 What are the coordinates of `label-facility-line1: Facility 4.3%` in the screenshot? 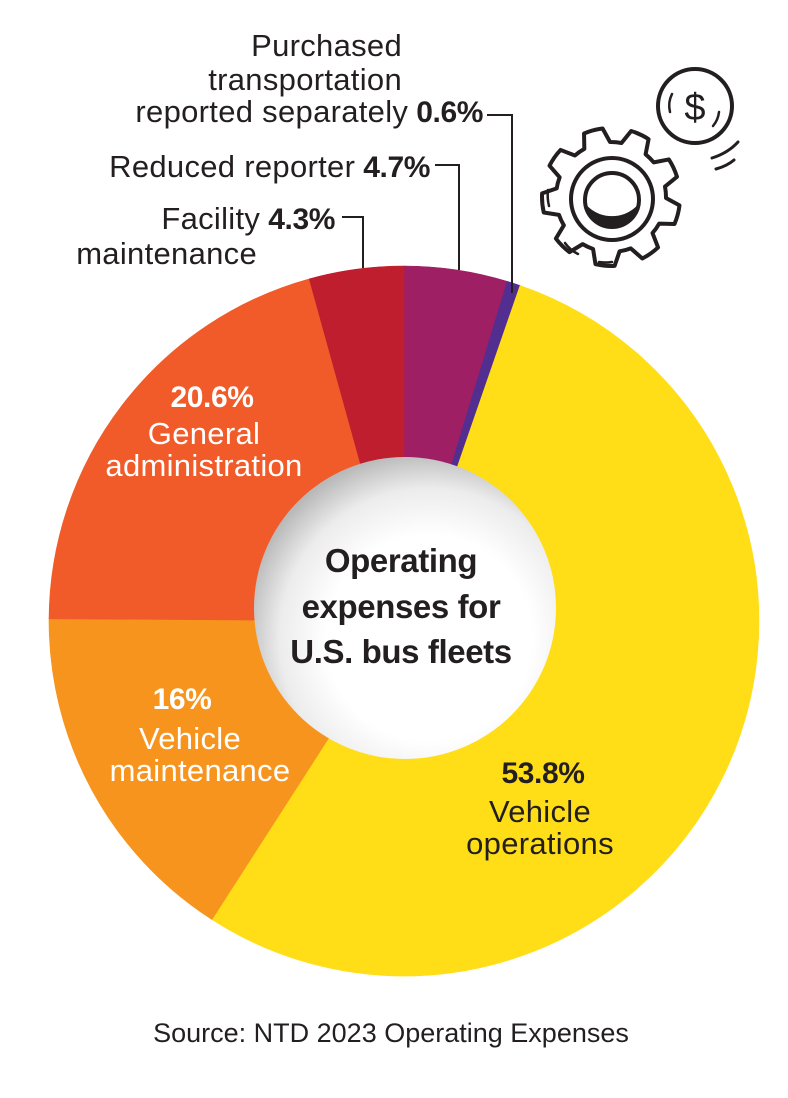 It's located at (248, 219).